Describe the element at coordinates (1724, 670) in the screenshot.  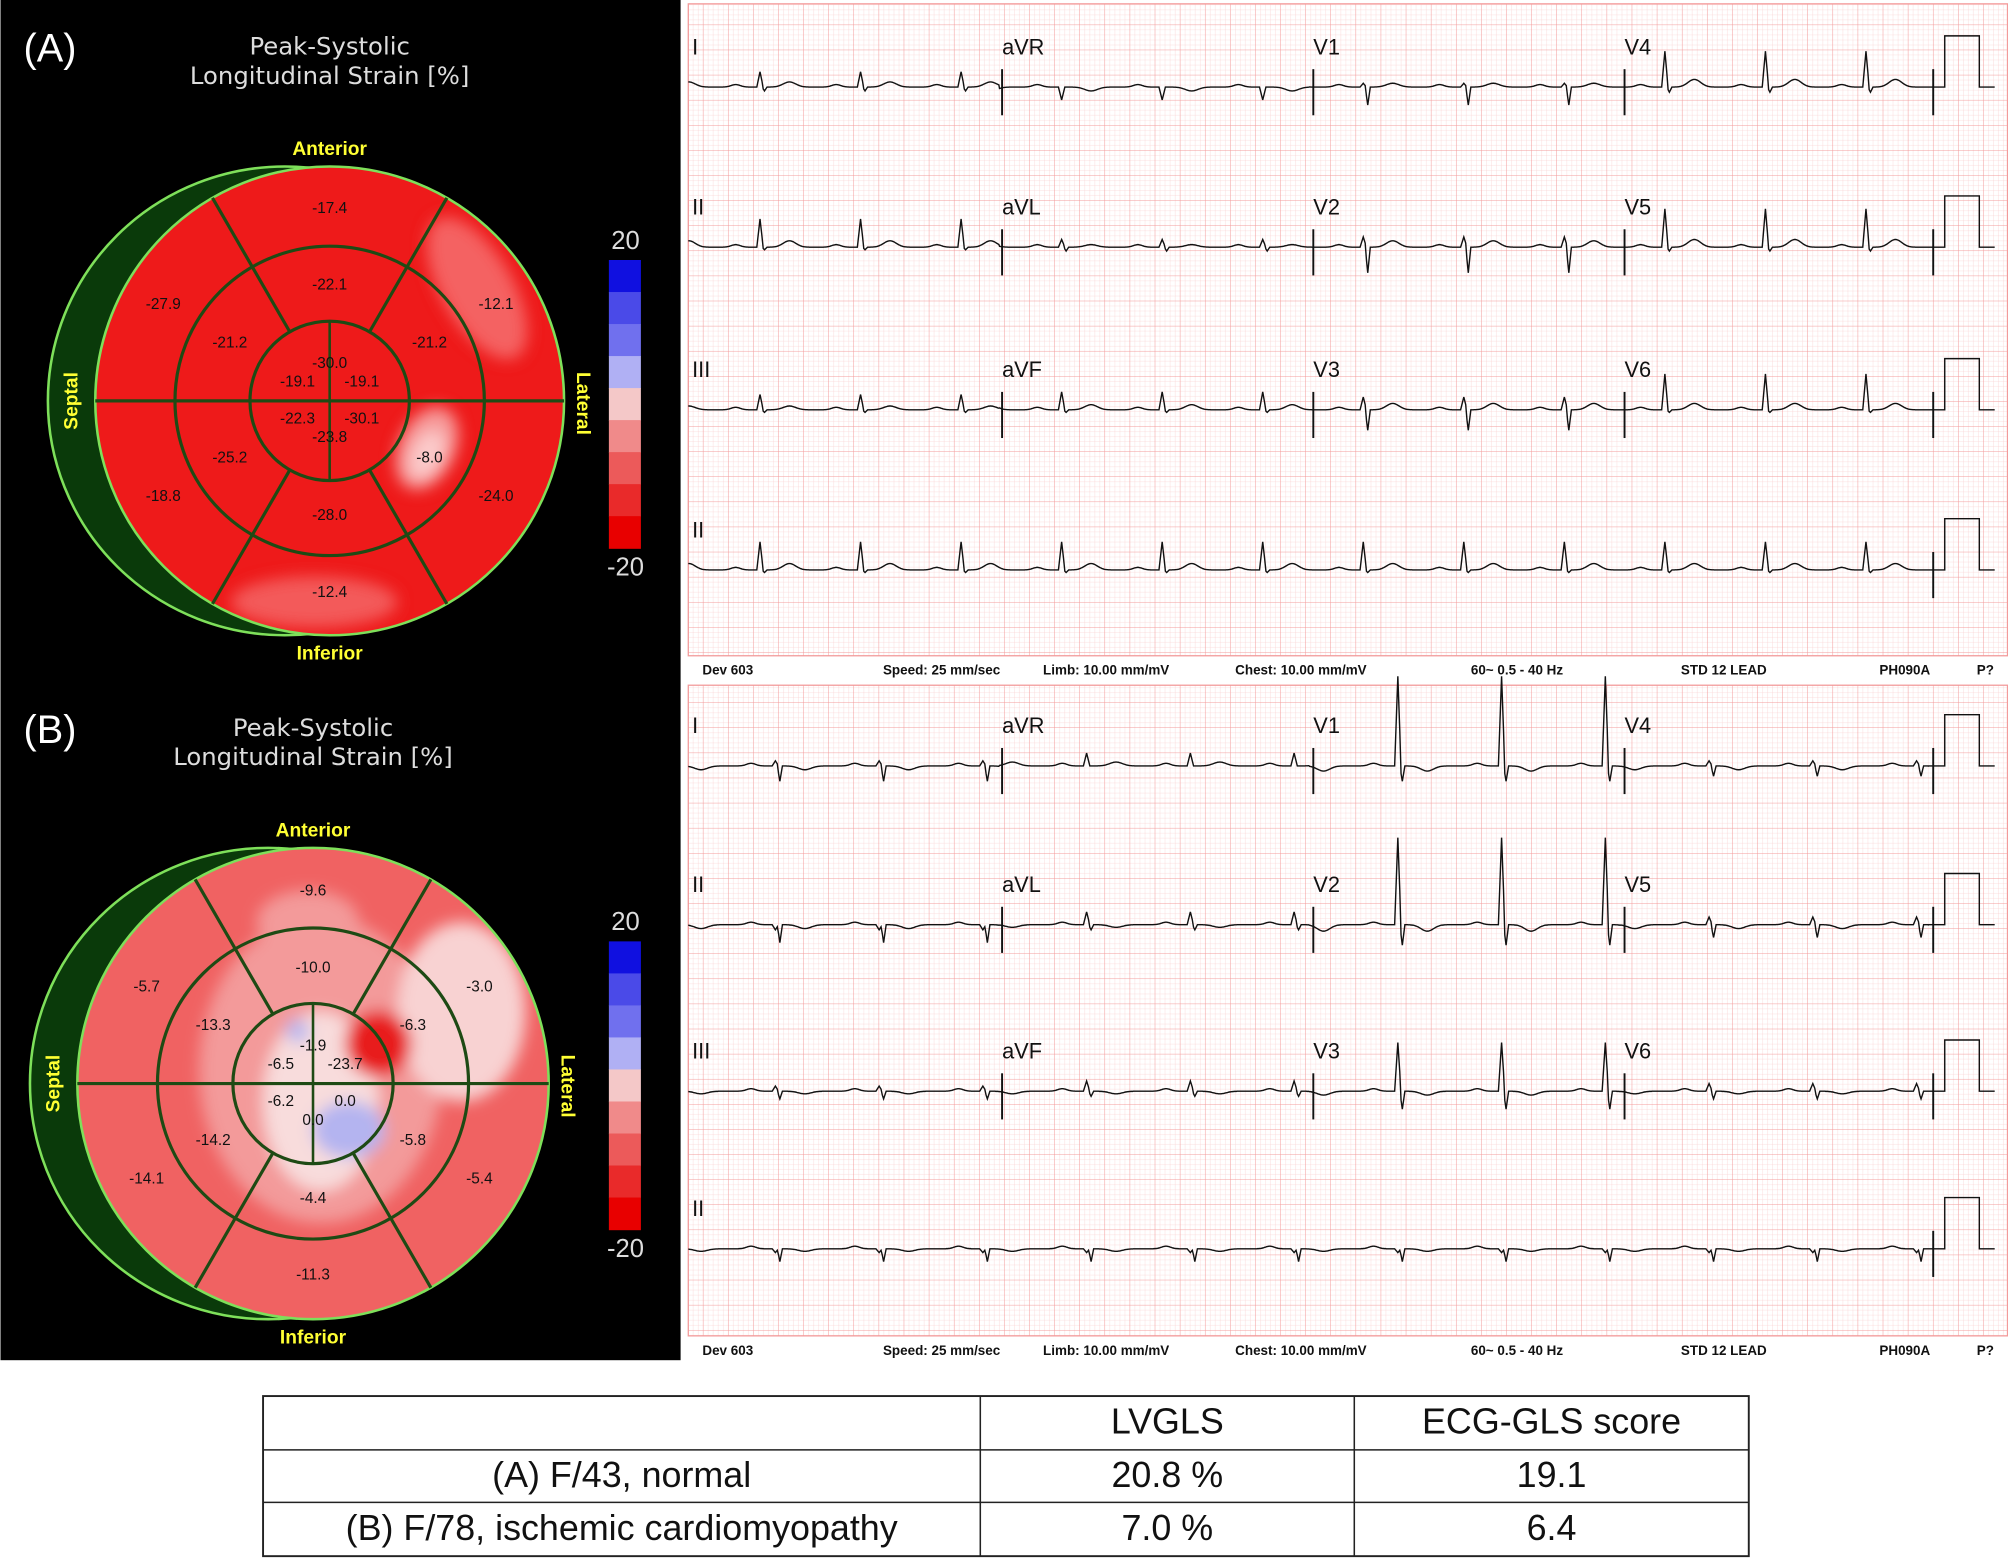
I see `ecg-footer: STD 12 LEAD` at that location.